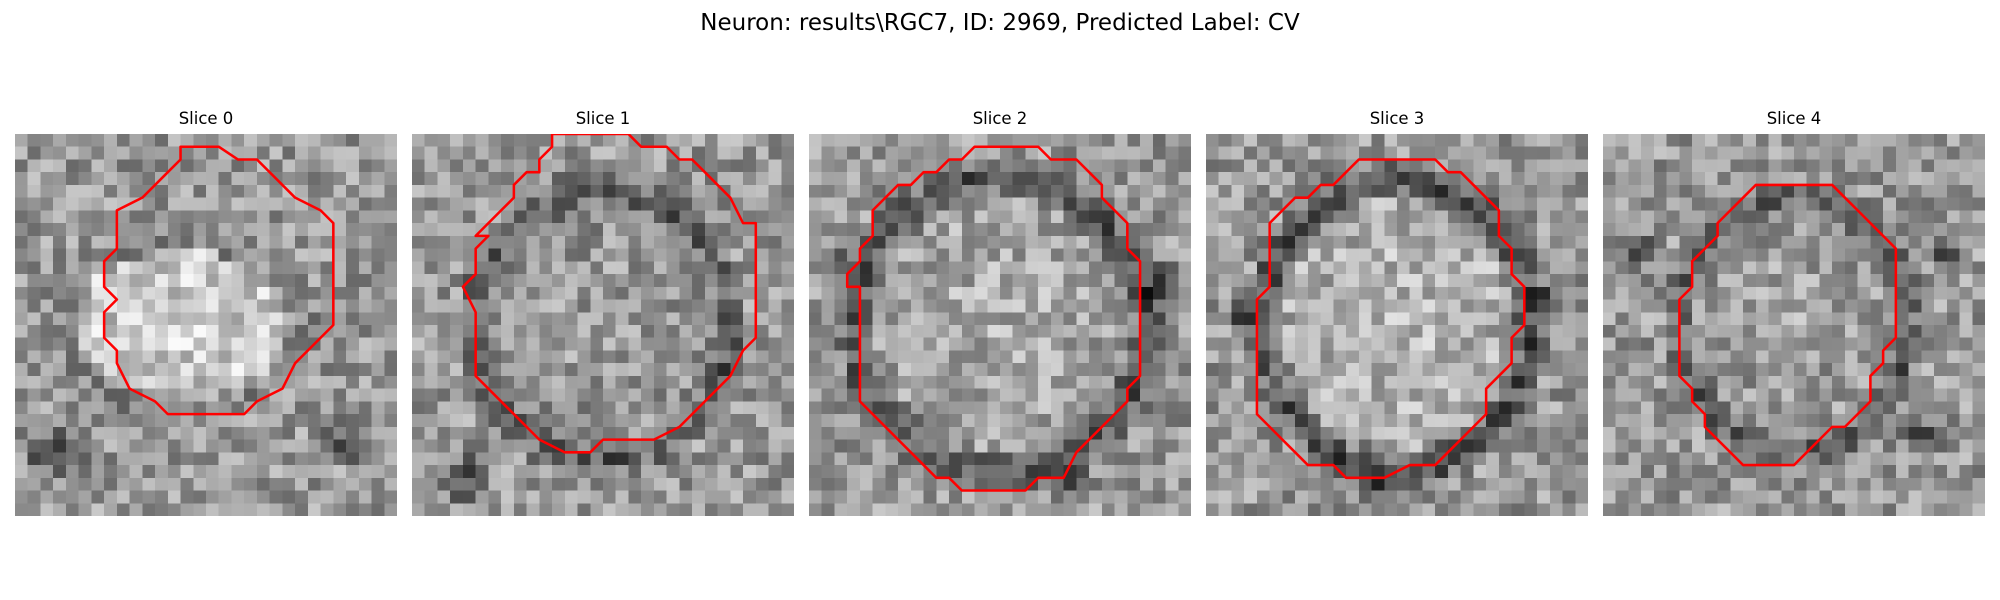 The height and width of the screenshot is (600, 2000). I want to click on slice-panel-2: Slice 2, so click(1000, 312).